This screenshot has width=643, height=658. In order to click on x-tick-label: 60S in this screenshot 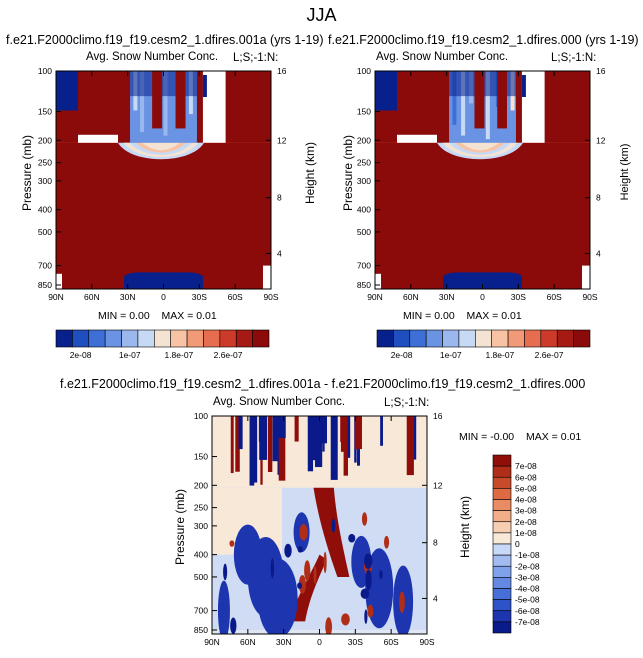, I will do `click(554, 297)`.